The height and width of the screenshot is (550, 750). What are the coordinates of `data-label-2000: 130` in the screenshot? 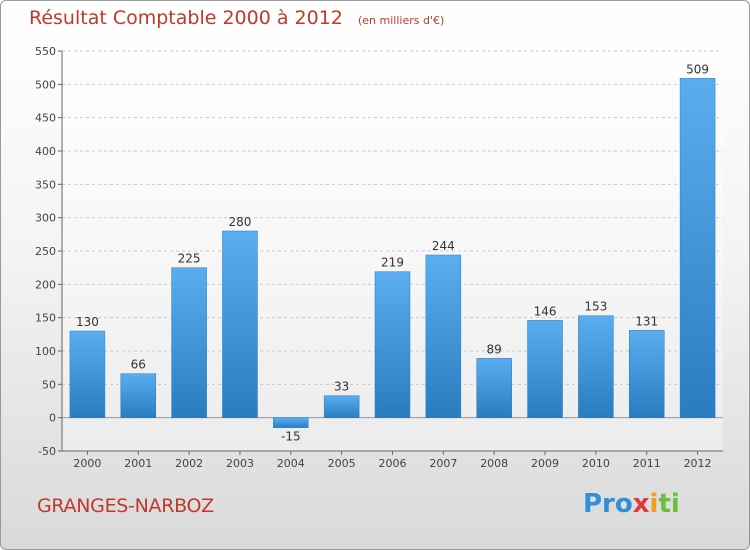 It's located at (87, 322).